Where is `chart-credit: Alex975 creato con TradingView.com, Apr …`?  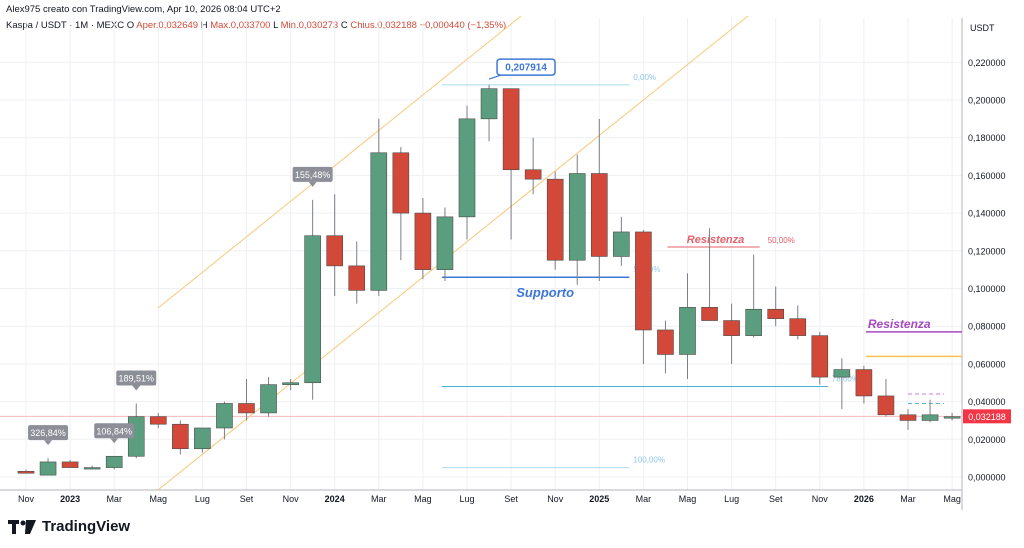
chart-credit: Alex975 creato con TradingView.com, Apr … is located at coordinates (143, 9).